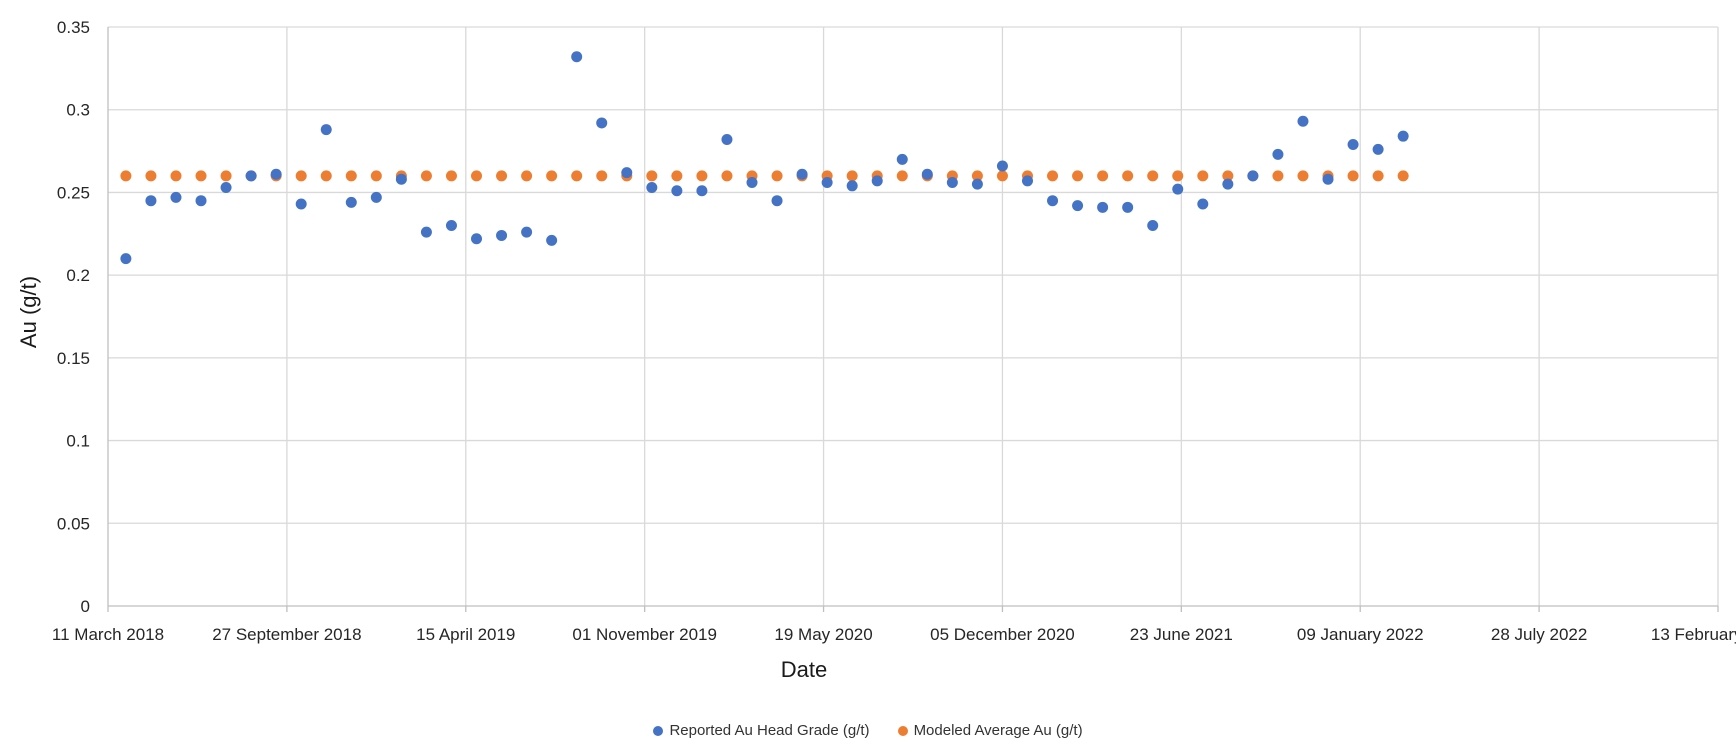  I want to click on legend-item-reported: Reported Au Head Grade (g/t), so click(761, 730).